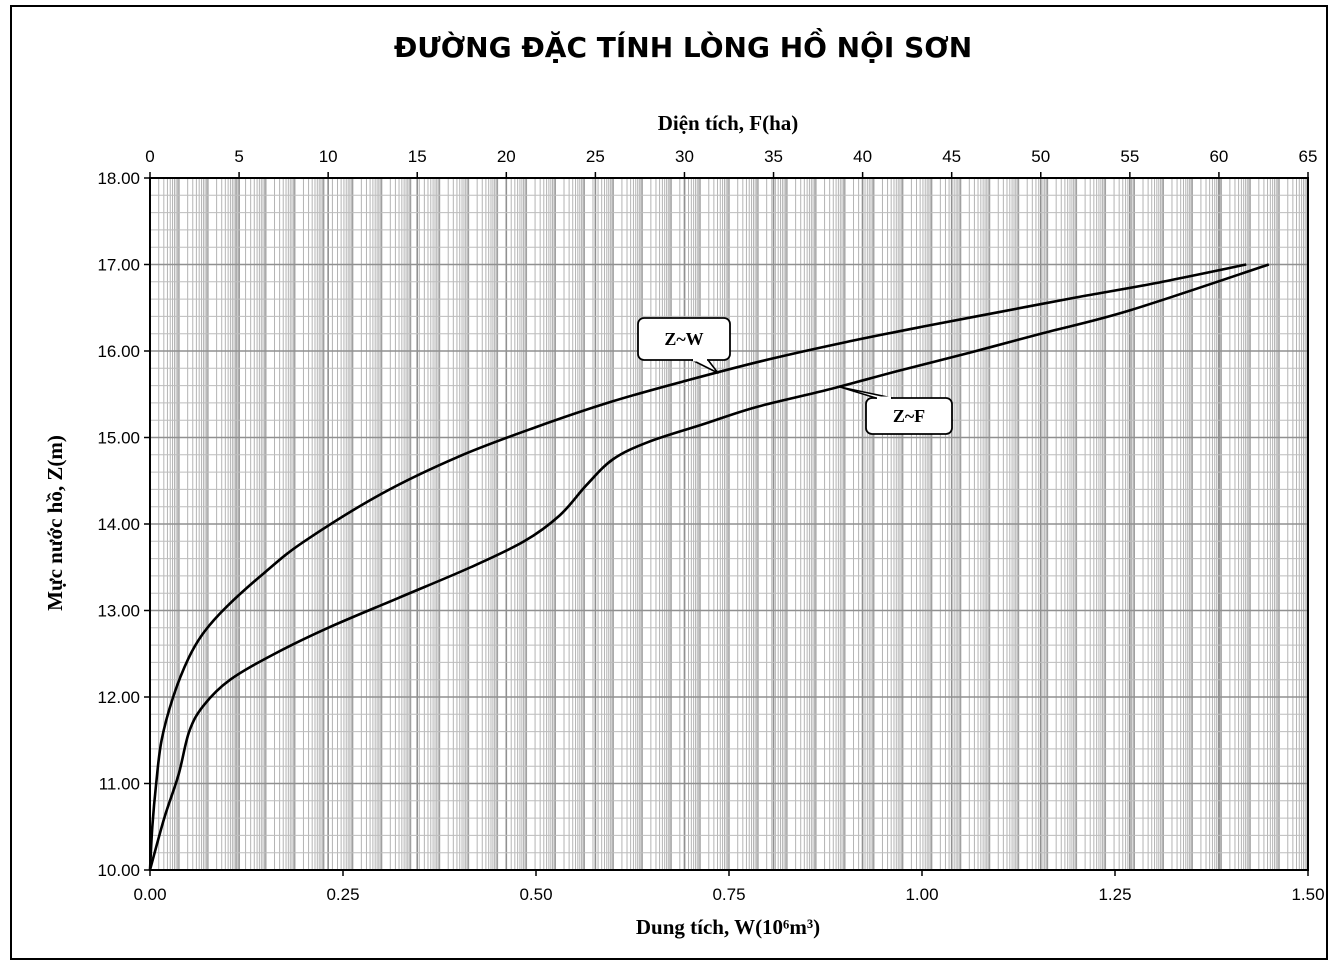 Image resolution: width=1334 pixels, height=964 pixels. Describe the element at coordinates (118, 265) in the screenshot. I see `y-tick-label: 17.00` at that location.